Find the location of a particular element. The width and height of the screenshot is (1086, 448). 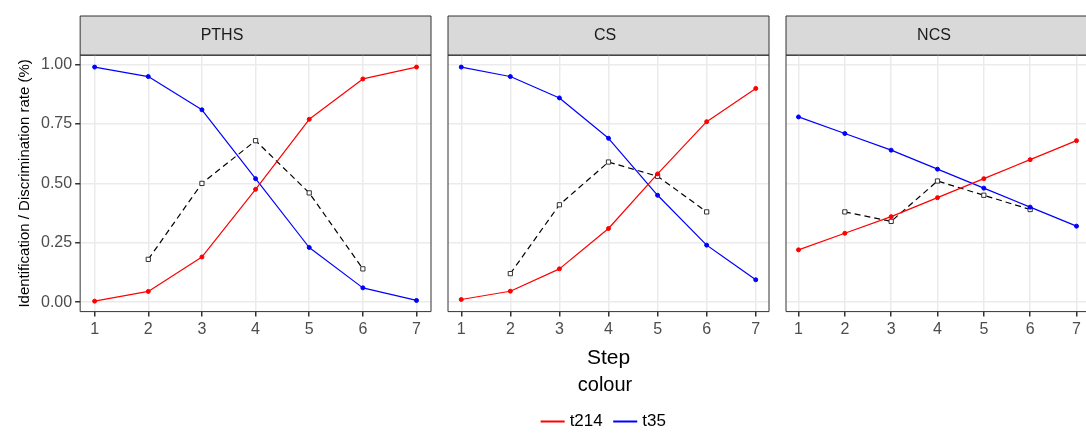

chart-title: NCS is located at coordinates (934, 35).